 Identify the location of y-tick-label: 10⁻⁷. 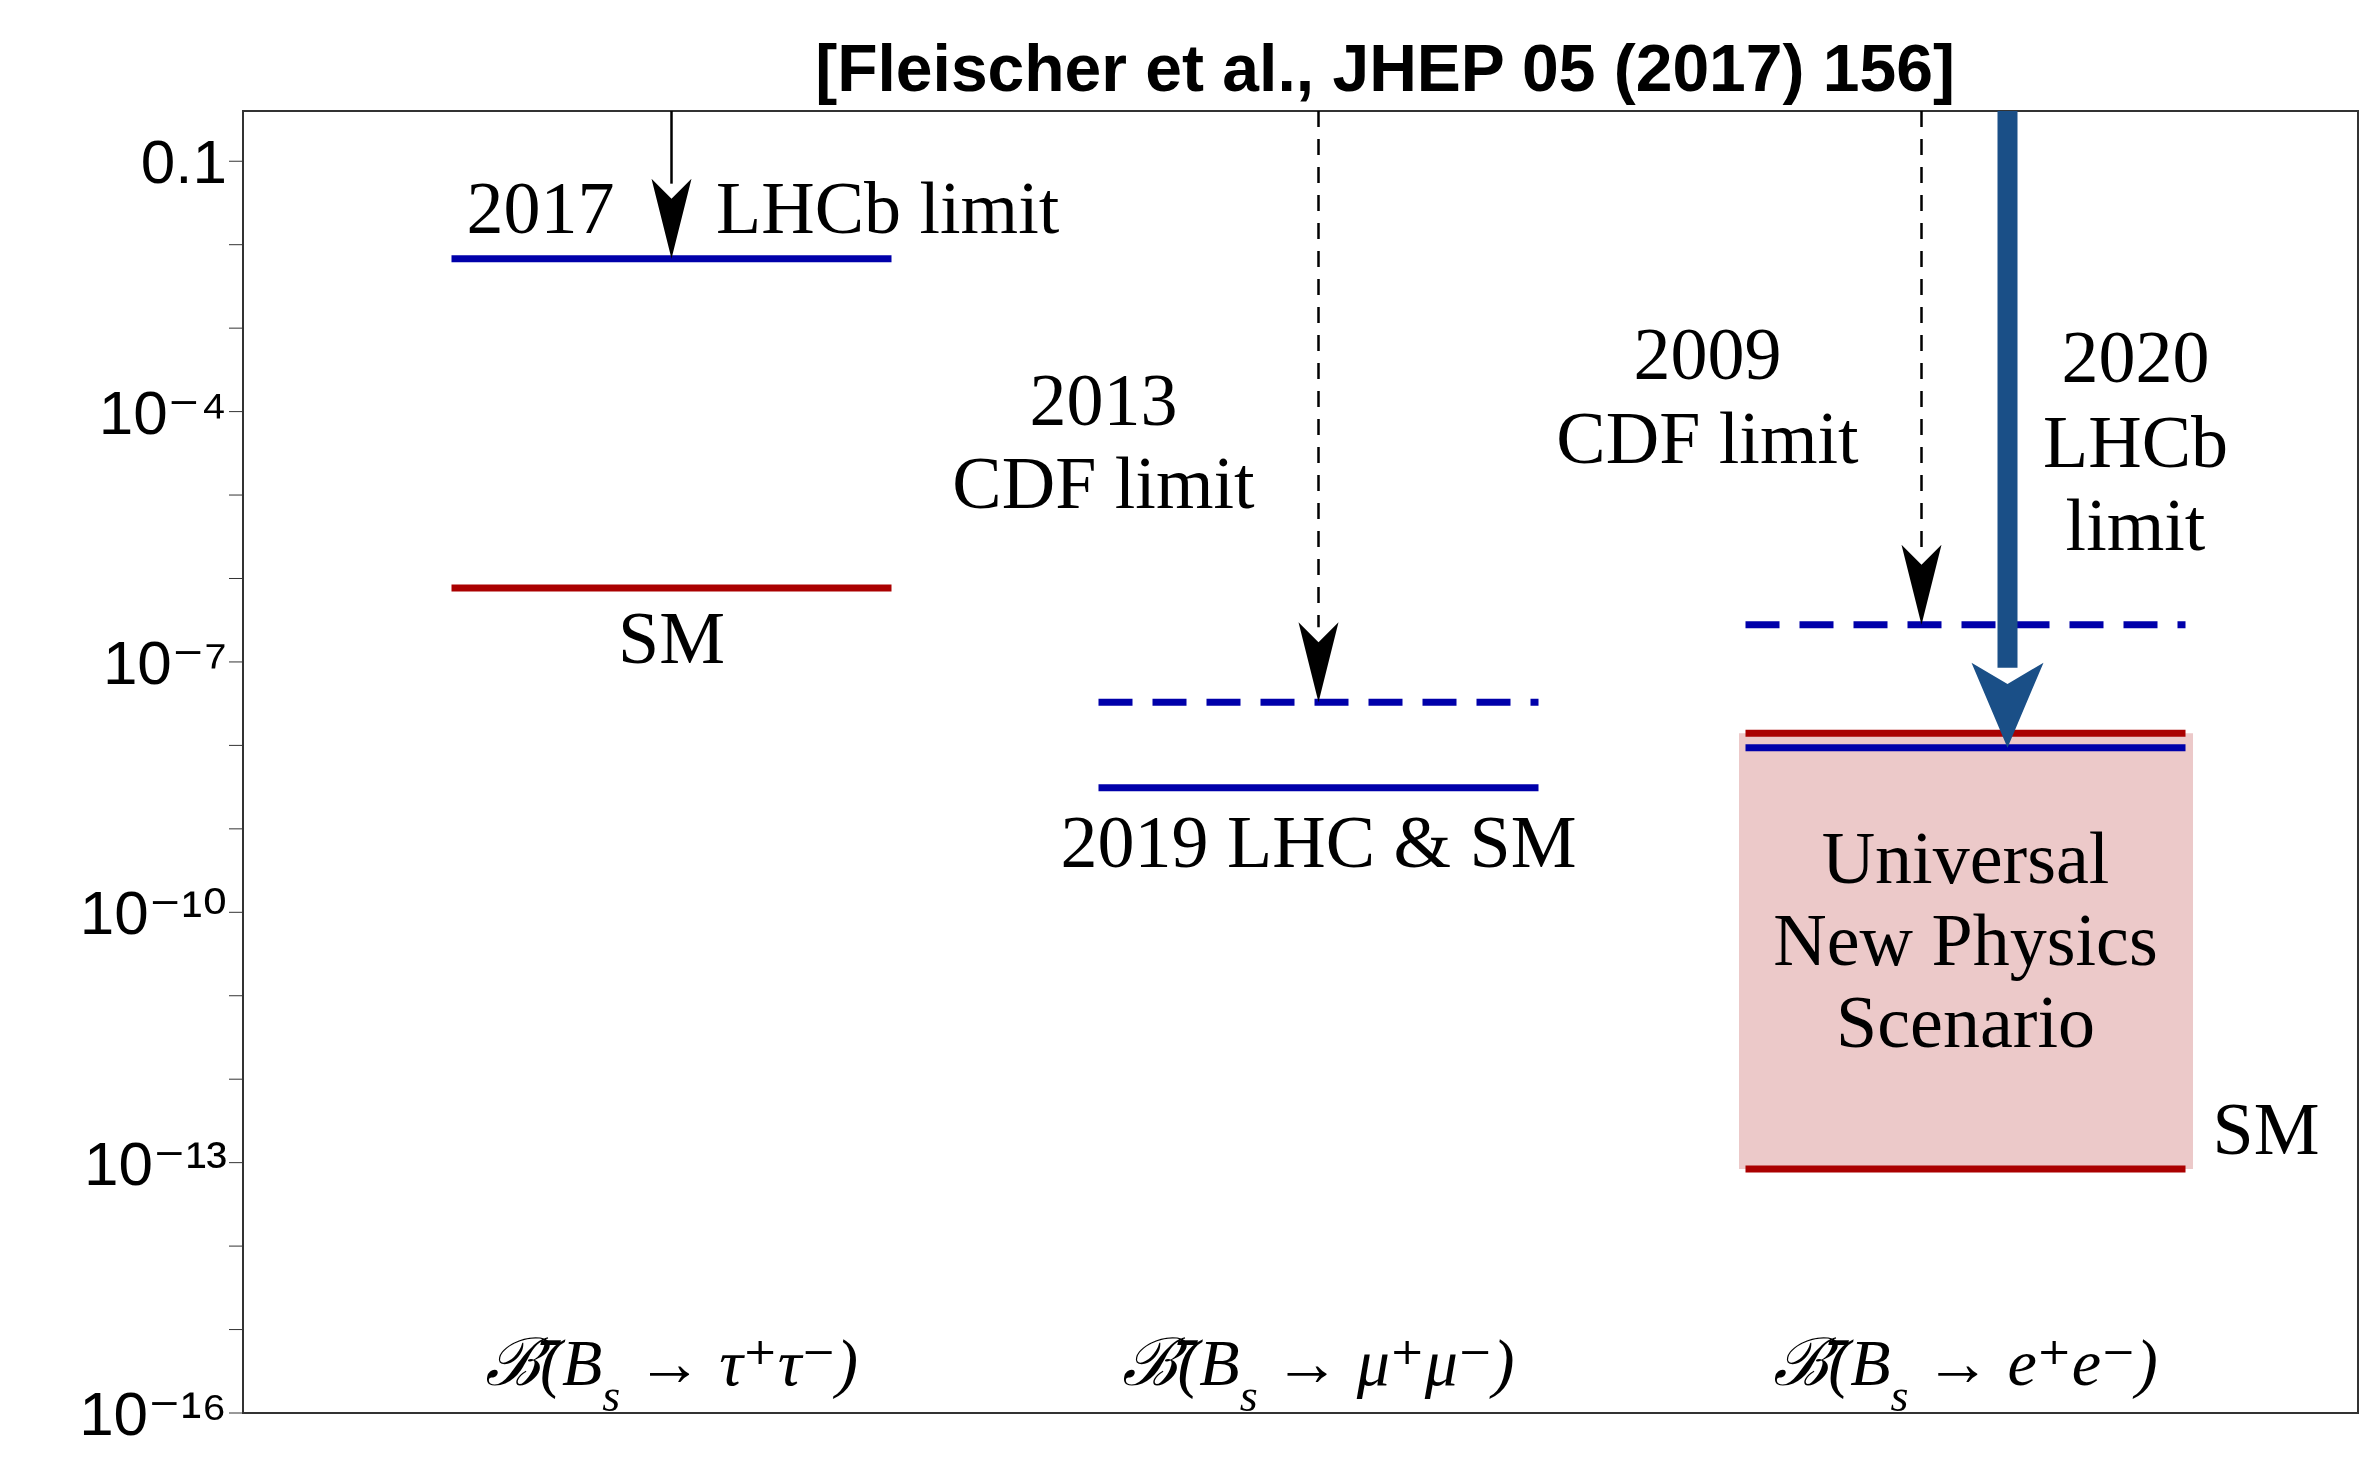
(164, 662).